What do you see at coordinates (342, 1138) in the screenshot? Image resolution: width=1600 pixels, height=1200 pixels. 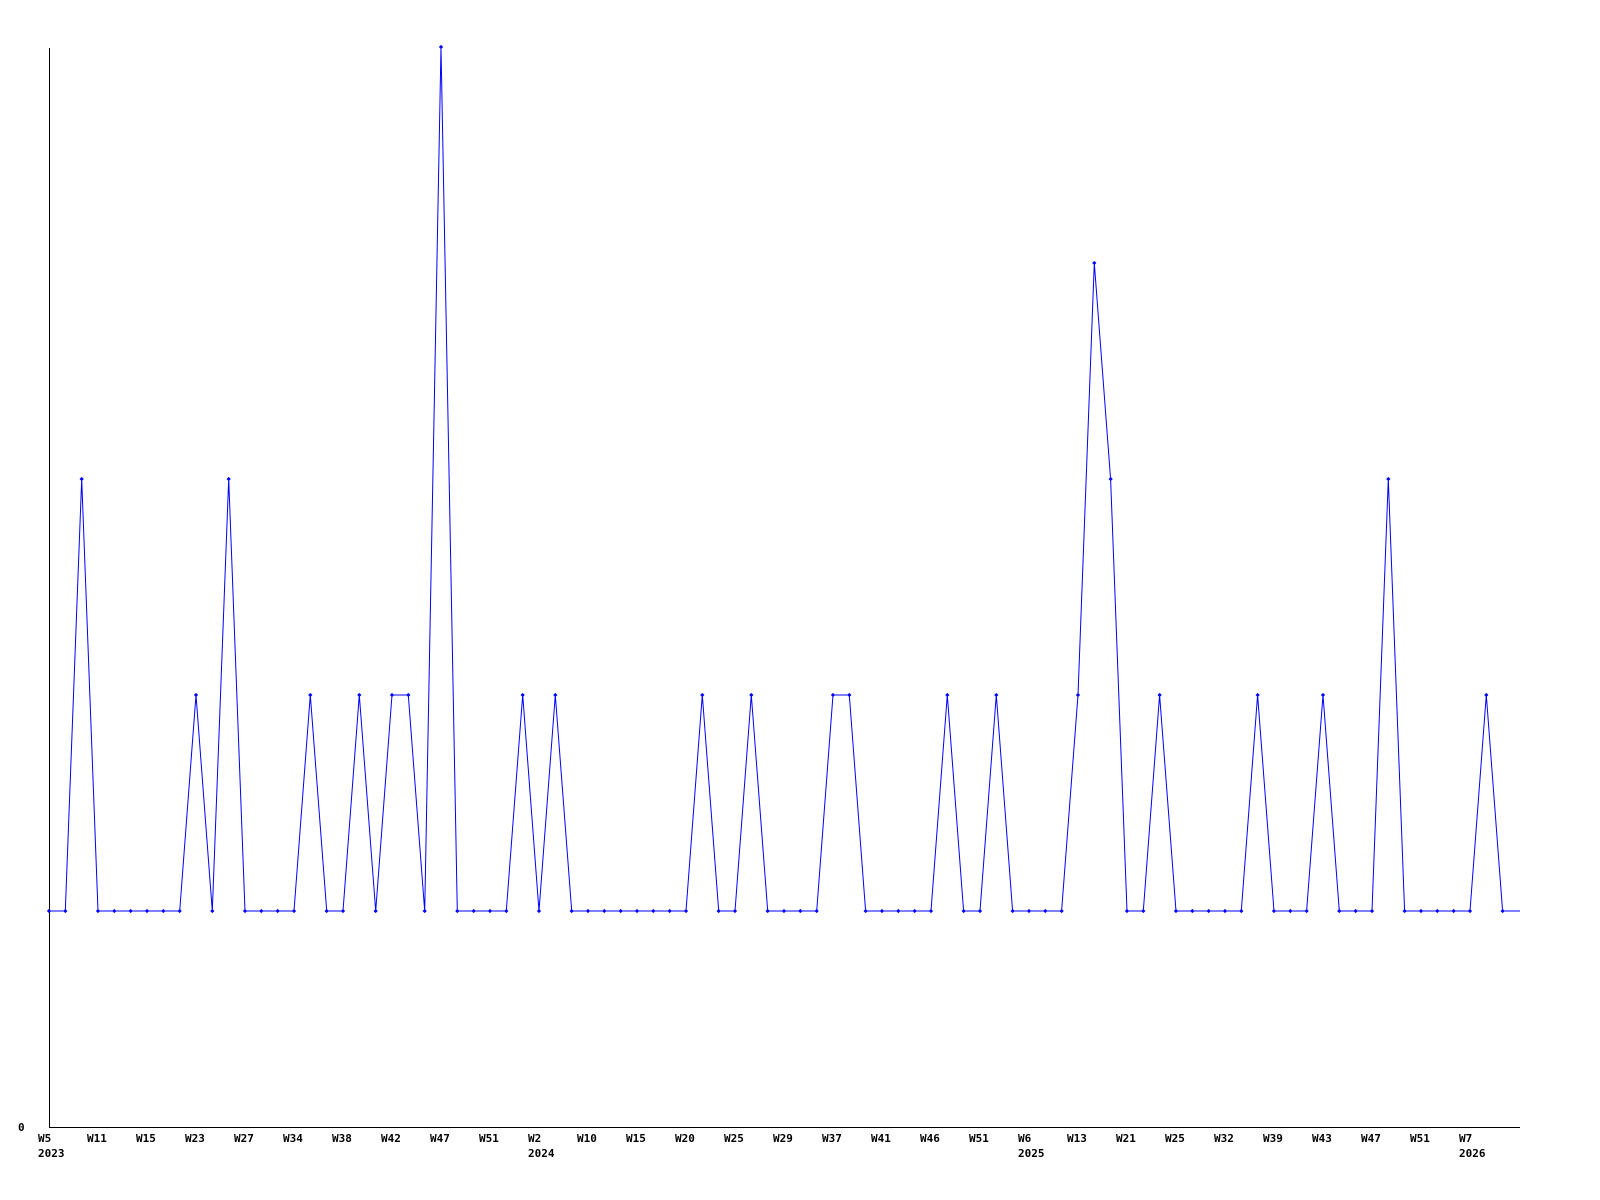 I see `x-tick-label: W38` at bounding box center [342, 1138].